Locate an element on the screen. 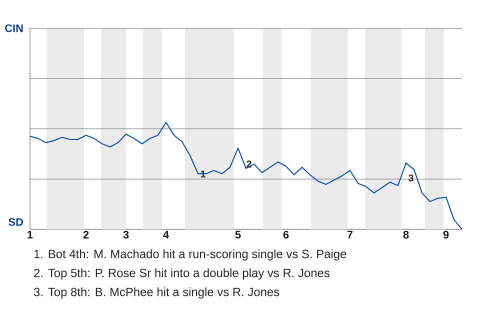 The image size is (480, 320). text: 2. Top 5th: P. Rose Sr hit into a double play vs R. Jones is located at coordinates (182, 274).